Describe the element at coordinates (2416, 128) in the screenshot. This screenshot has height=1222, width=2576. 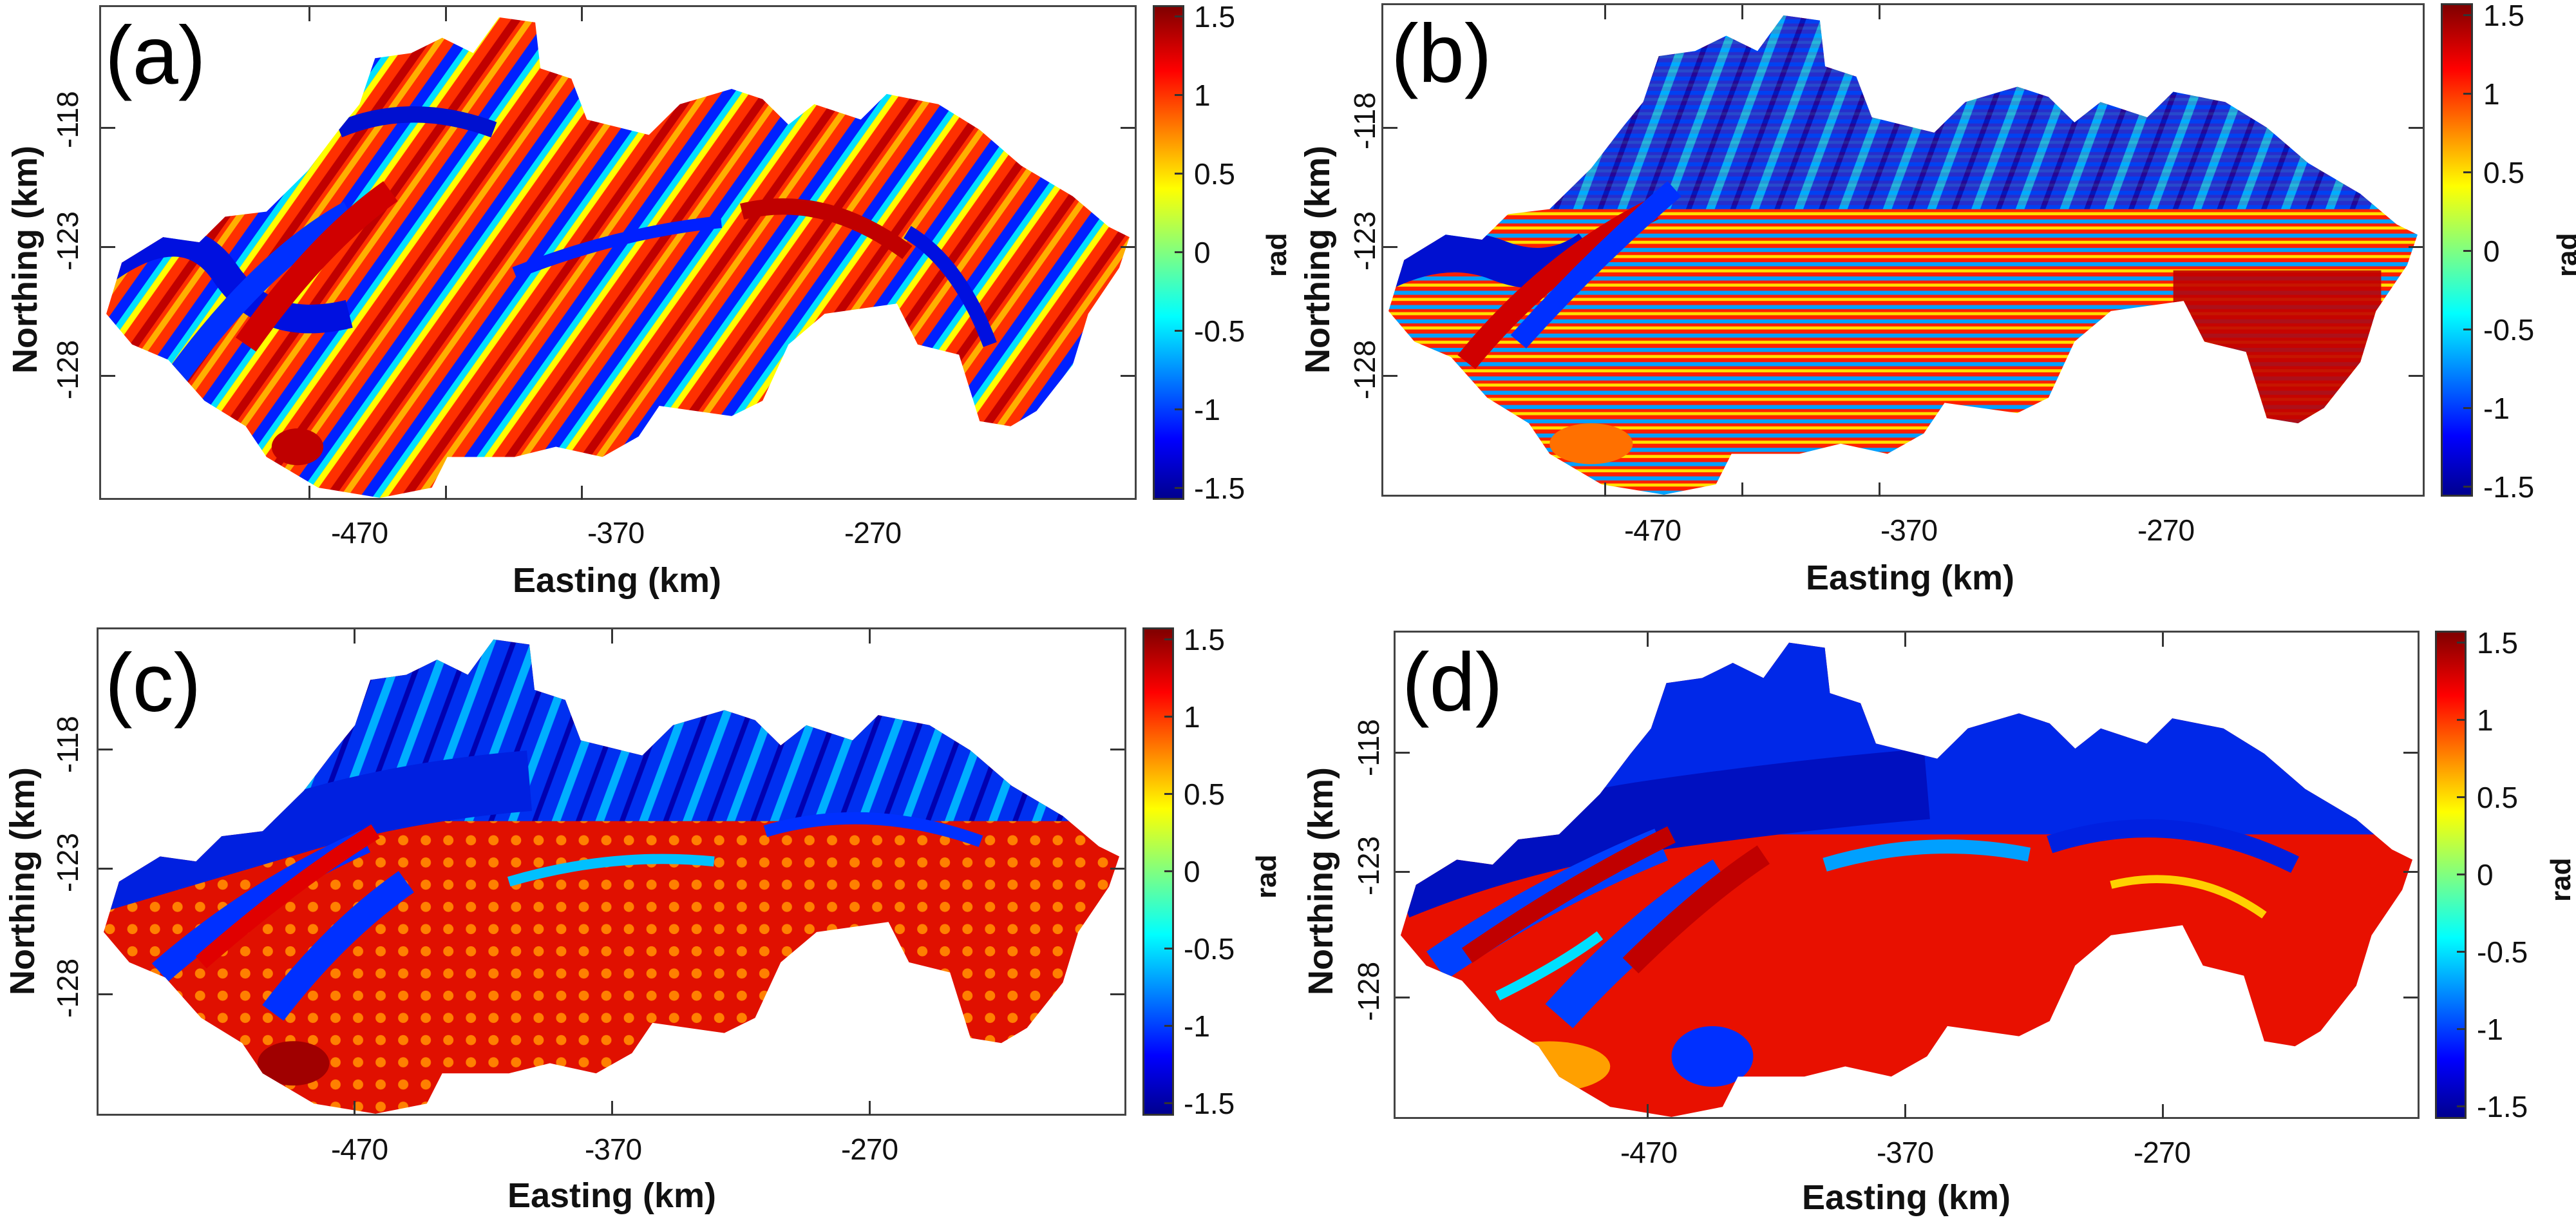
I see `y-tick-b-r1` at that location.